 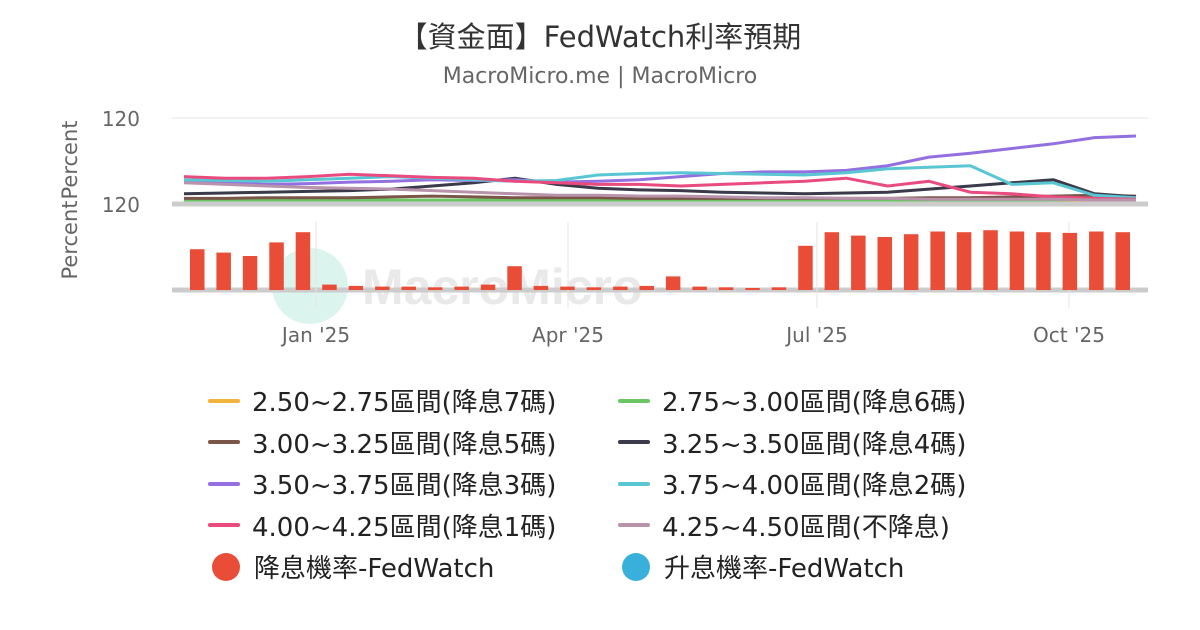 What do you see at coordinates (814, 403) in the screenshot?
I see `legend-label: 2.75~3.00區間(降息6碼)` at bounding box center [814, 403].